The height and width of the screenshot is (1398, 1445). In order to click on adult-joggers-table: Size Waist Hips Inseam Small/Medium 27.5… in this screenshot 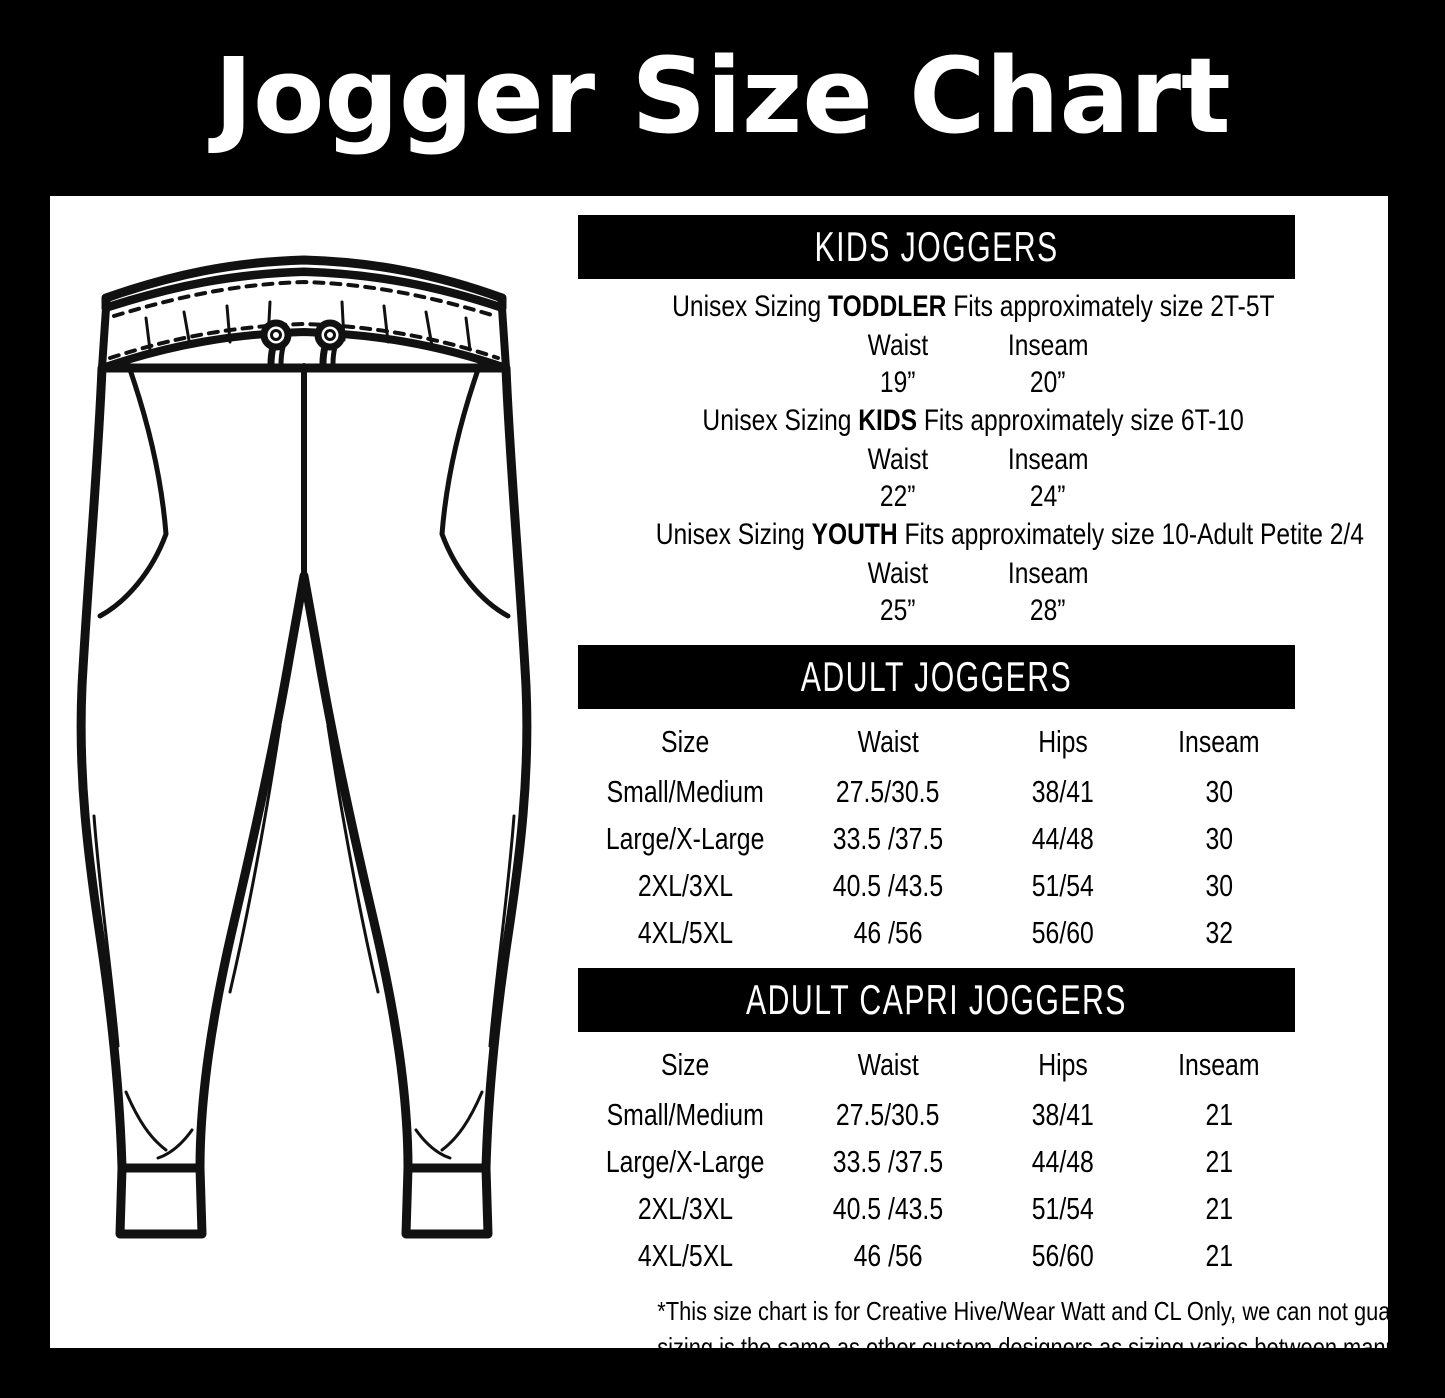, I will do `click(936, 832)`.